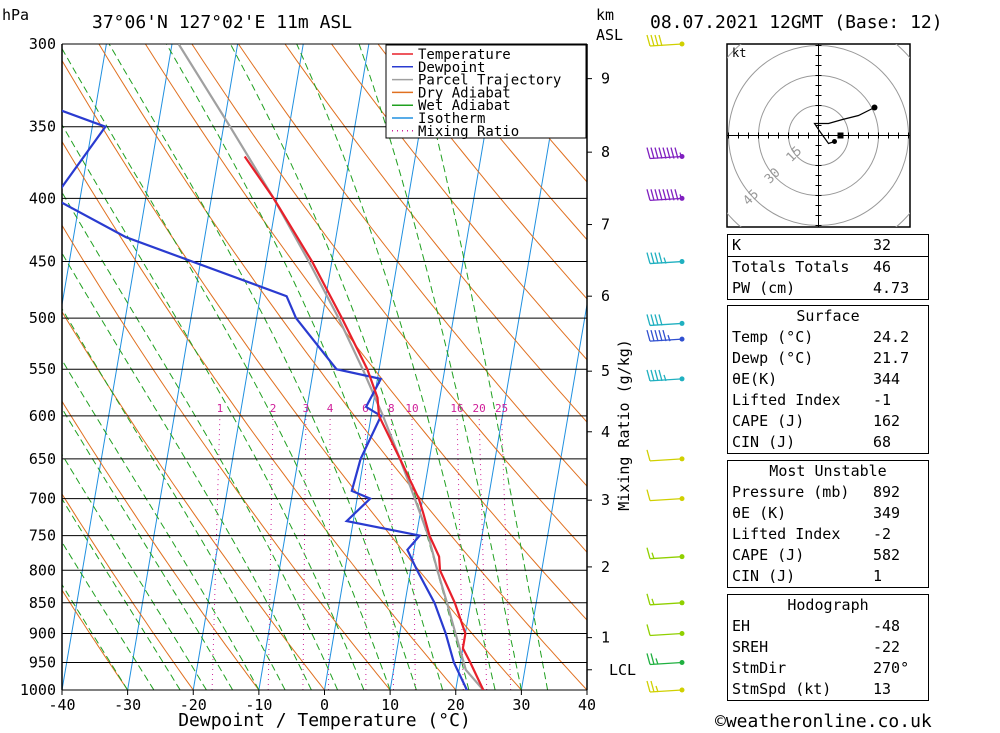  I want to click on x-tick-label: 20, so click(456, 705).